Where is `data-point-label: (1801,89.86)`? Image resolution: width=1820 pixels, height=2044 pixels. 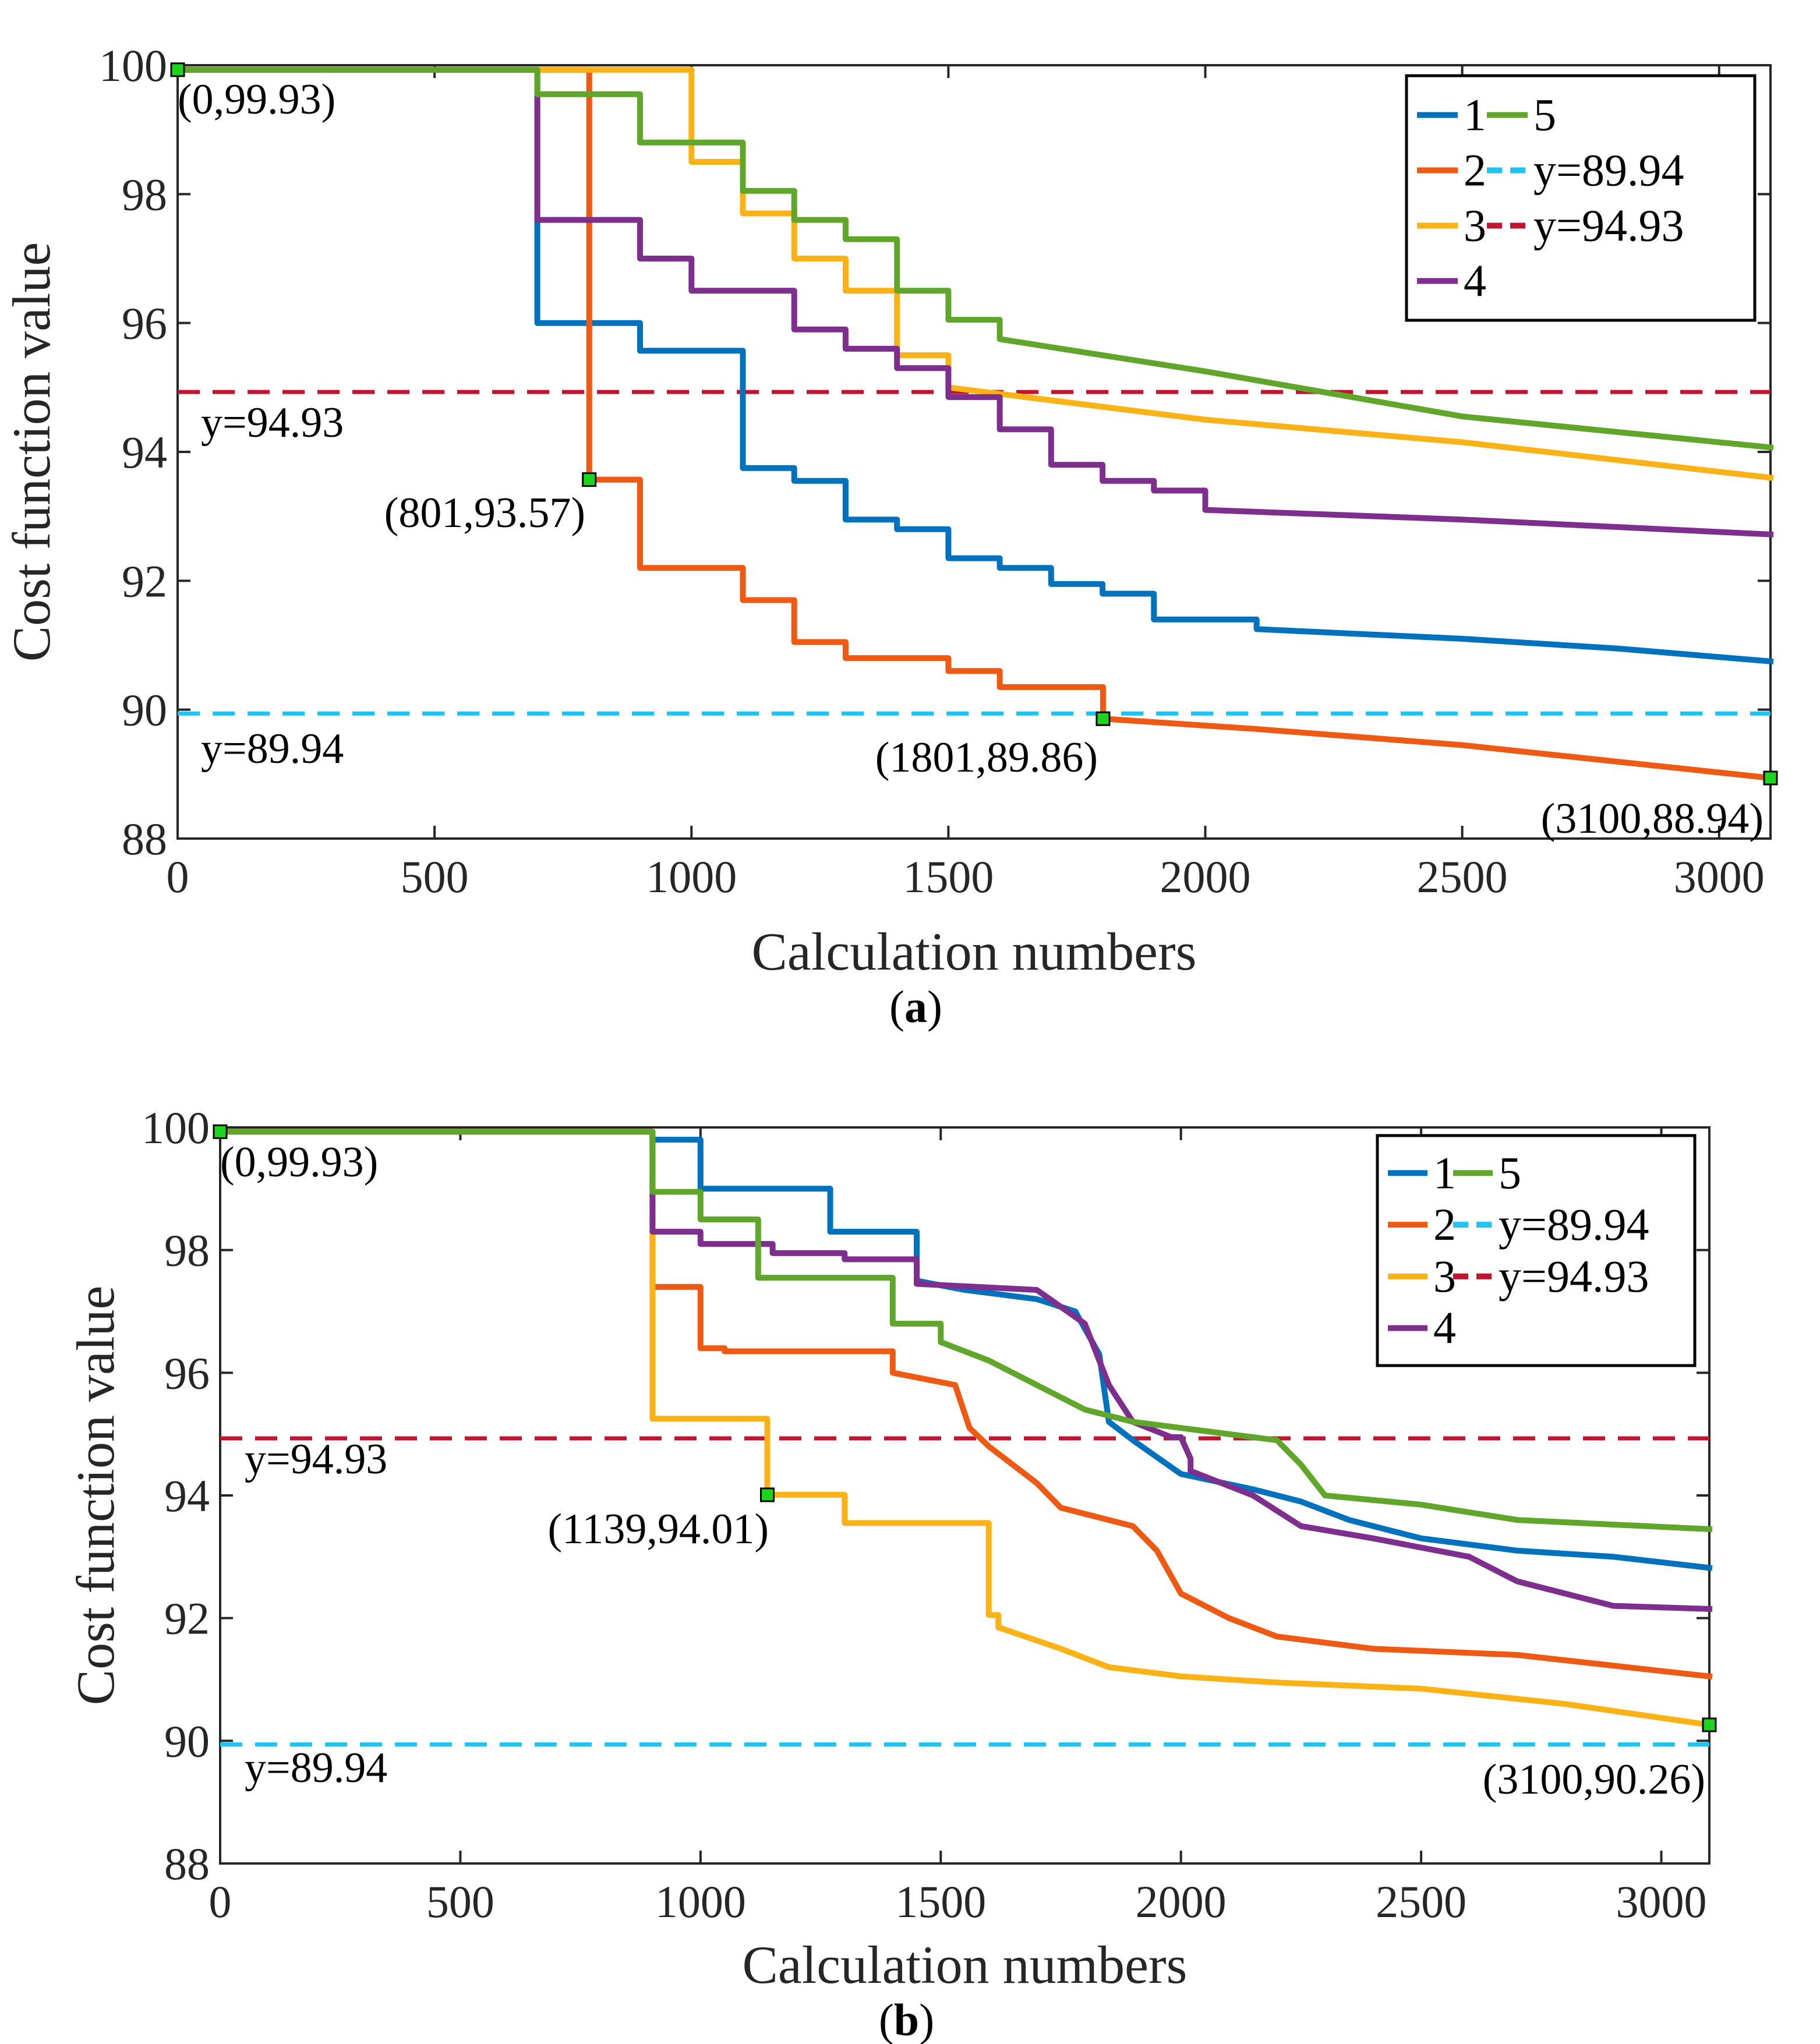 data-point-label: (1801,89.86) is located at coordinates (986, 757).